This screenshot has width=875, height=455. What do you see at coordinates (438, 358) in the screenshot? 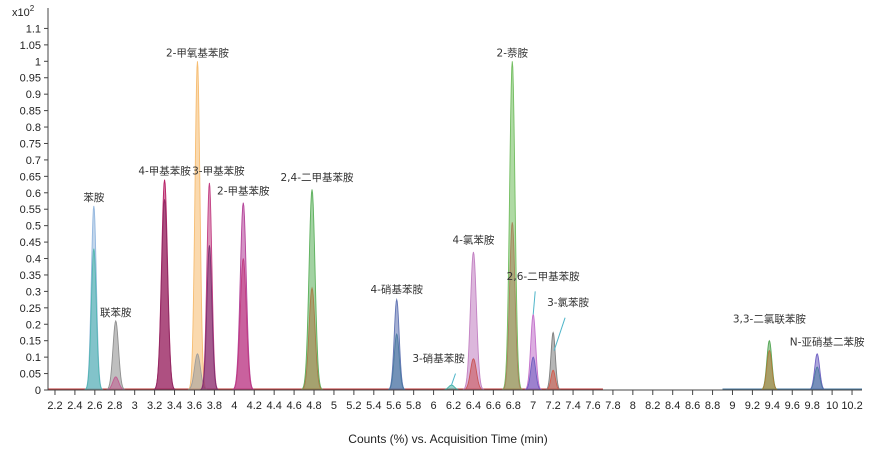
I see `peak-label: 3-硝基苯胺` at bounding box center [438, 358].